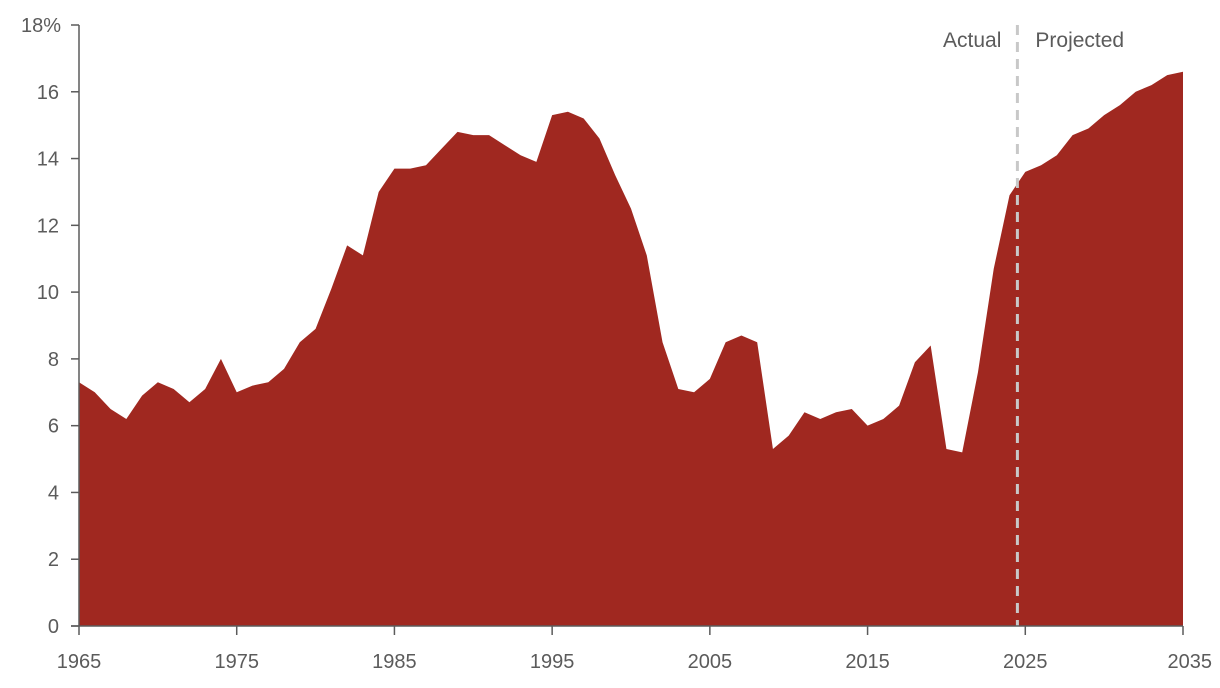 The image size is (1220, 688). What do you see at coordinates (48, 226) in the screenshot?
I see `y-tick-label: 12` at bounding box center [48, 226].